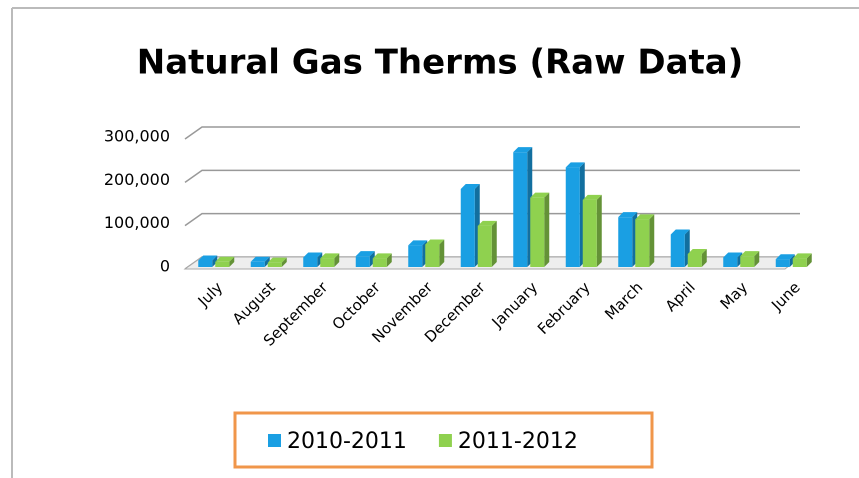 The image size is (859, 478). What do you see at coordinates (623, 300) in the screenshot?
I see `x-tick-label: March` at bounding box center [623, 300].